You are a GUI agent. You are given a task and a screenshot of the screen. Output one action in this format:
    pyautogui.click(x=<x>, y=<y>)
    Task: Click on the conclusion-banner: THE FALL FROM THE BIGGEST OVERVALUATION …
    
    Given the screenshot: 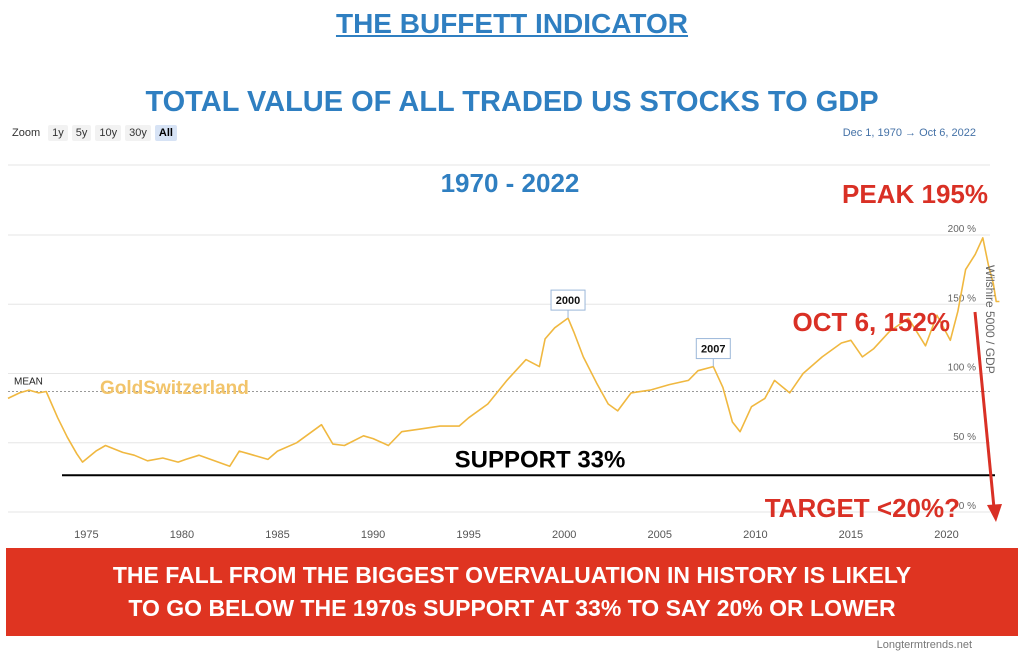 What is the action you would take?
    pyautogui.click(x=512, y=592)
    